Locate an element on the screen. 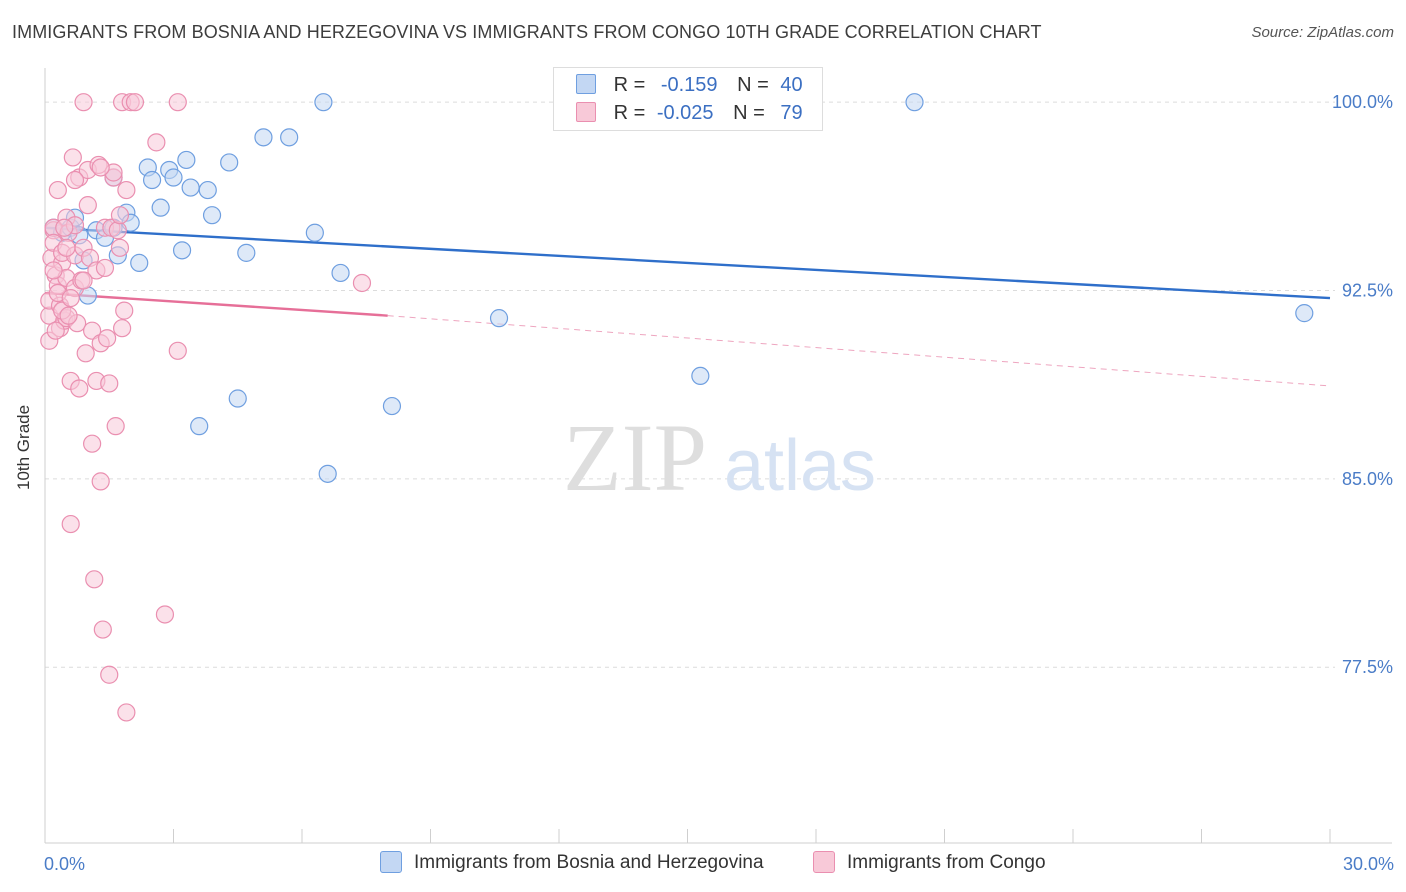 The height and width of the screenshot is (892, 1406). watermark-zip: ZIP is located at coordinates (635, 457).